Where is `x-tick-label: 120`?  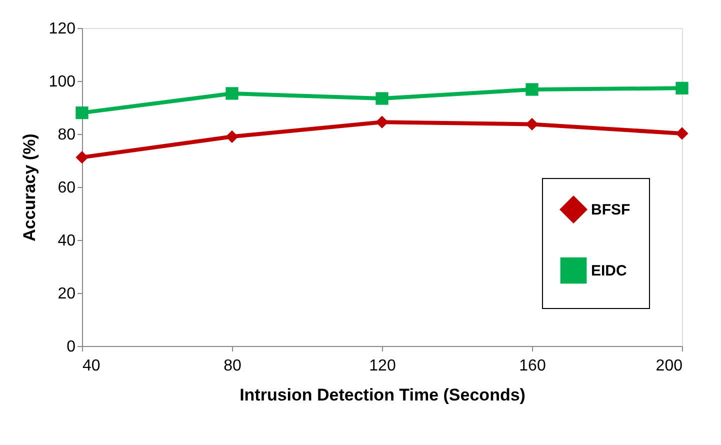 x-tick-label: 120 is located at coordinates (382, 366).